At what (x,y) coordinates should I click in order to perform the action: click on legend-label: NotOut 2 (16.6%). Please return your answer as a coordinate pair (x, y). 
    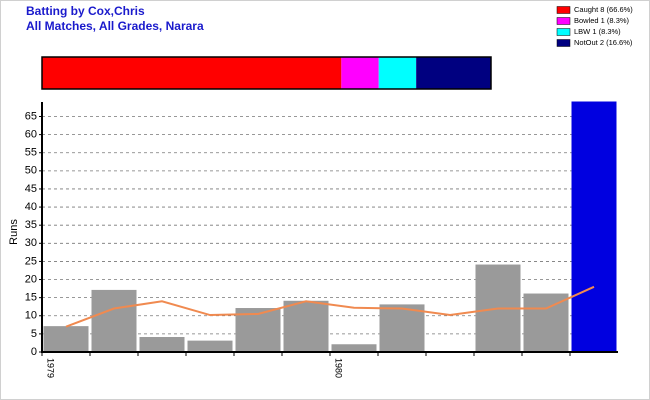
    Looking at the image, I should click on (603, 42).